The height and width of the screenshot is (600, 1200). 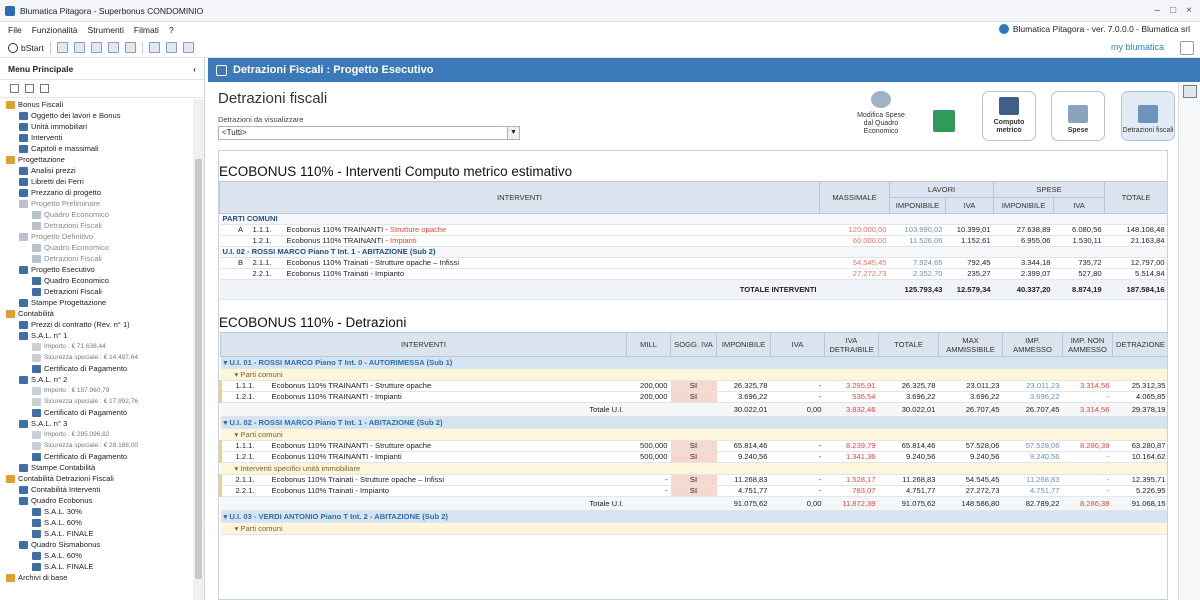 I want to click on sidebar-item: Archivi di base, so click(x=96, y=577).